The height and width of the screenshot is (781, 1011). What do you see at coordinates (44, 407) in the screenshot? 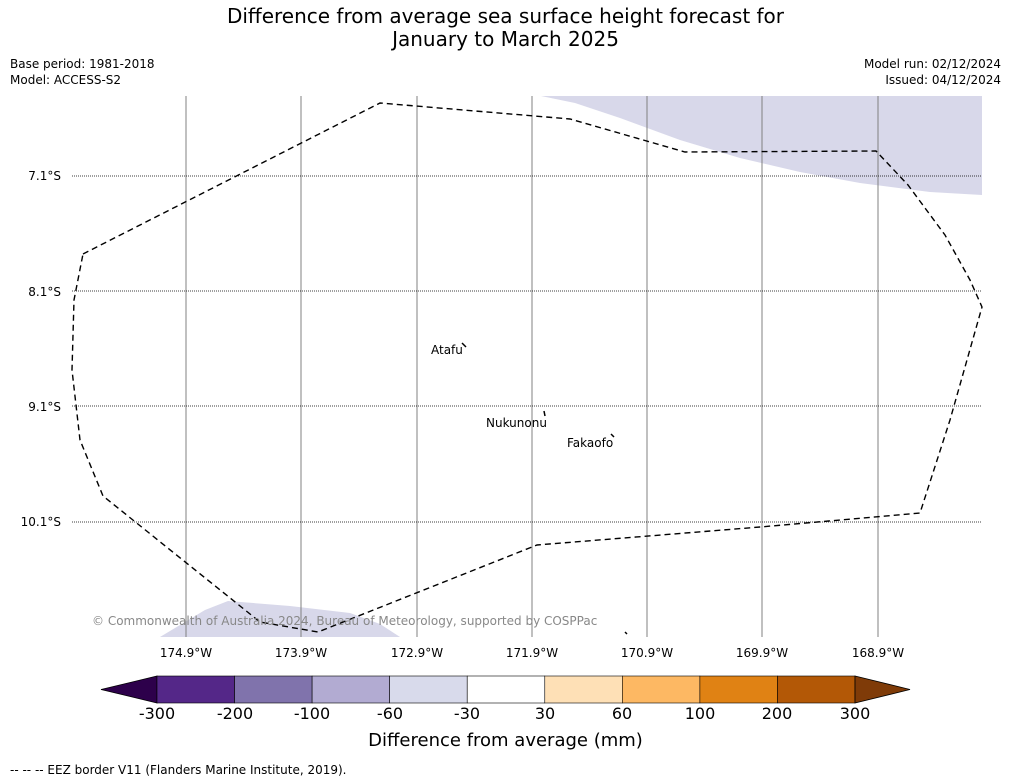
I see `lat-label: 9.1°S` at bounding box center [44, 407].